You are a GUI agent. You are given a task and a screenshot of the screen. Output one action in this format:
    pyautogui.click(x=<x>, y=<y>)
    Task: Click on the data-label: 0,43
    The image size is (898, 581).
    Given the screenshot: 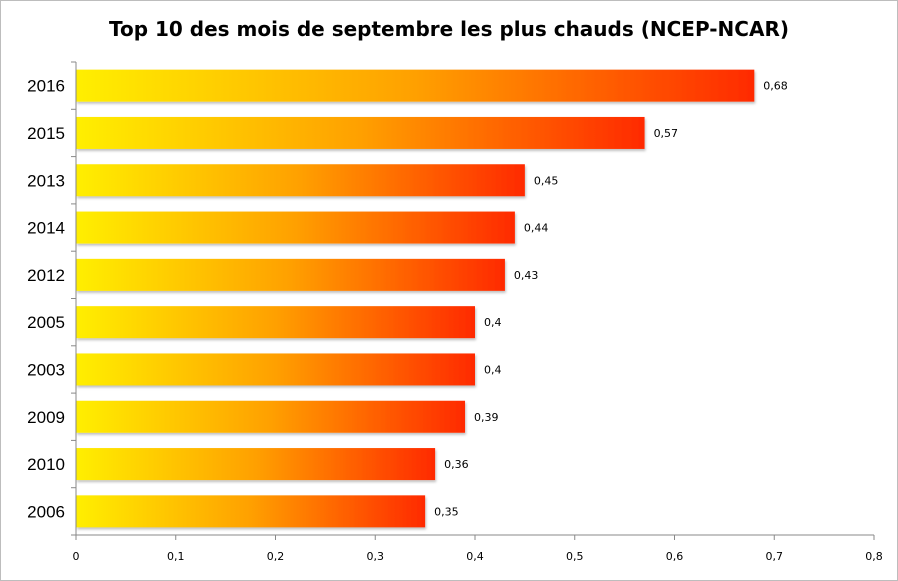 What is the action you would take?
    pyautogui.click(x=526, y=275)
    